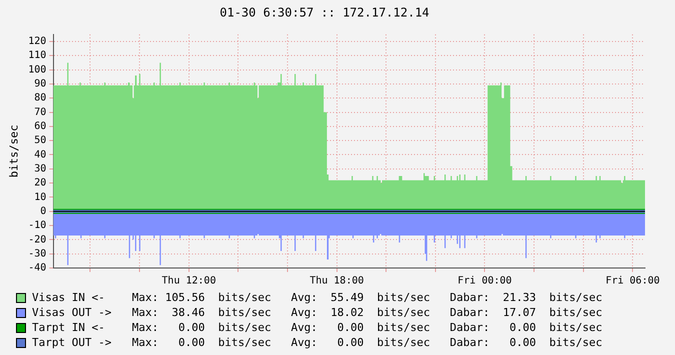 The image size is (675, 355). I want to click on y-tick-label: 80, so click(40, 98).